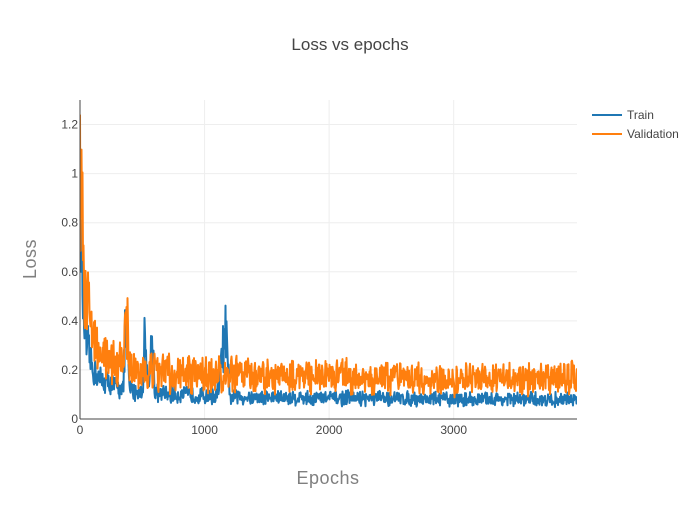 Image resolution: width=700 pixels, height=505 pixels. Describe the element at coordinates (69, 125) in the screenshot. I see `y-tick-label: 1.2` at that location.